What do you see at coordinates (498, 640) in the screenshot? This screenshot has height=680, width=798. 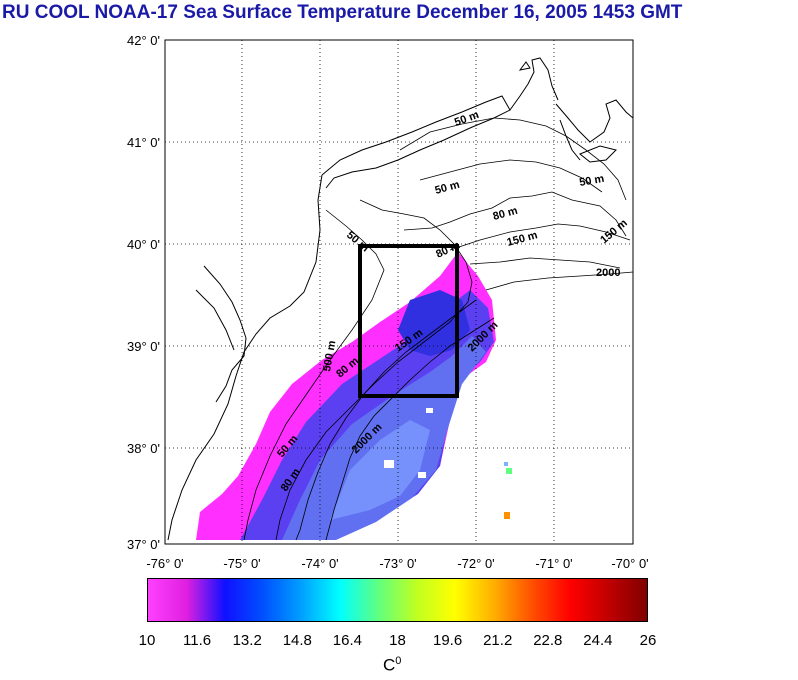 I see `colorbar-tick-label: 21.2` at bounding box center [498, 640].